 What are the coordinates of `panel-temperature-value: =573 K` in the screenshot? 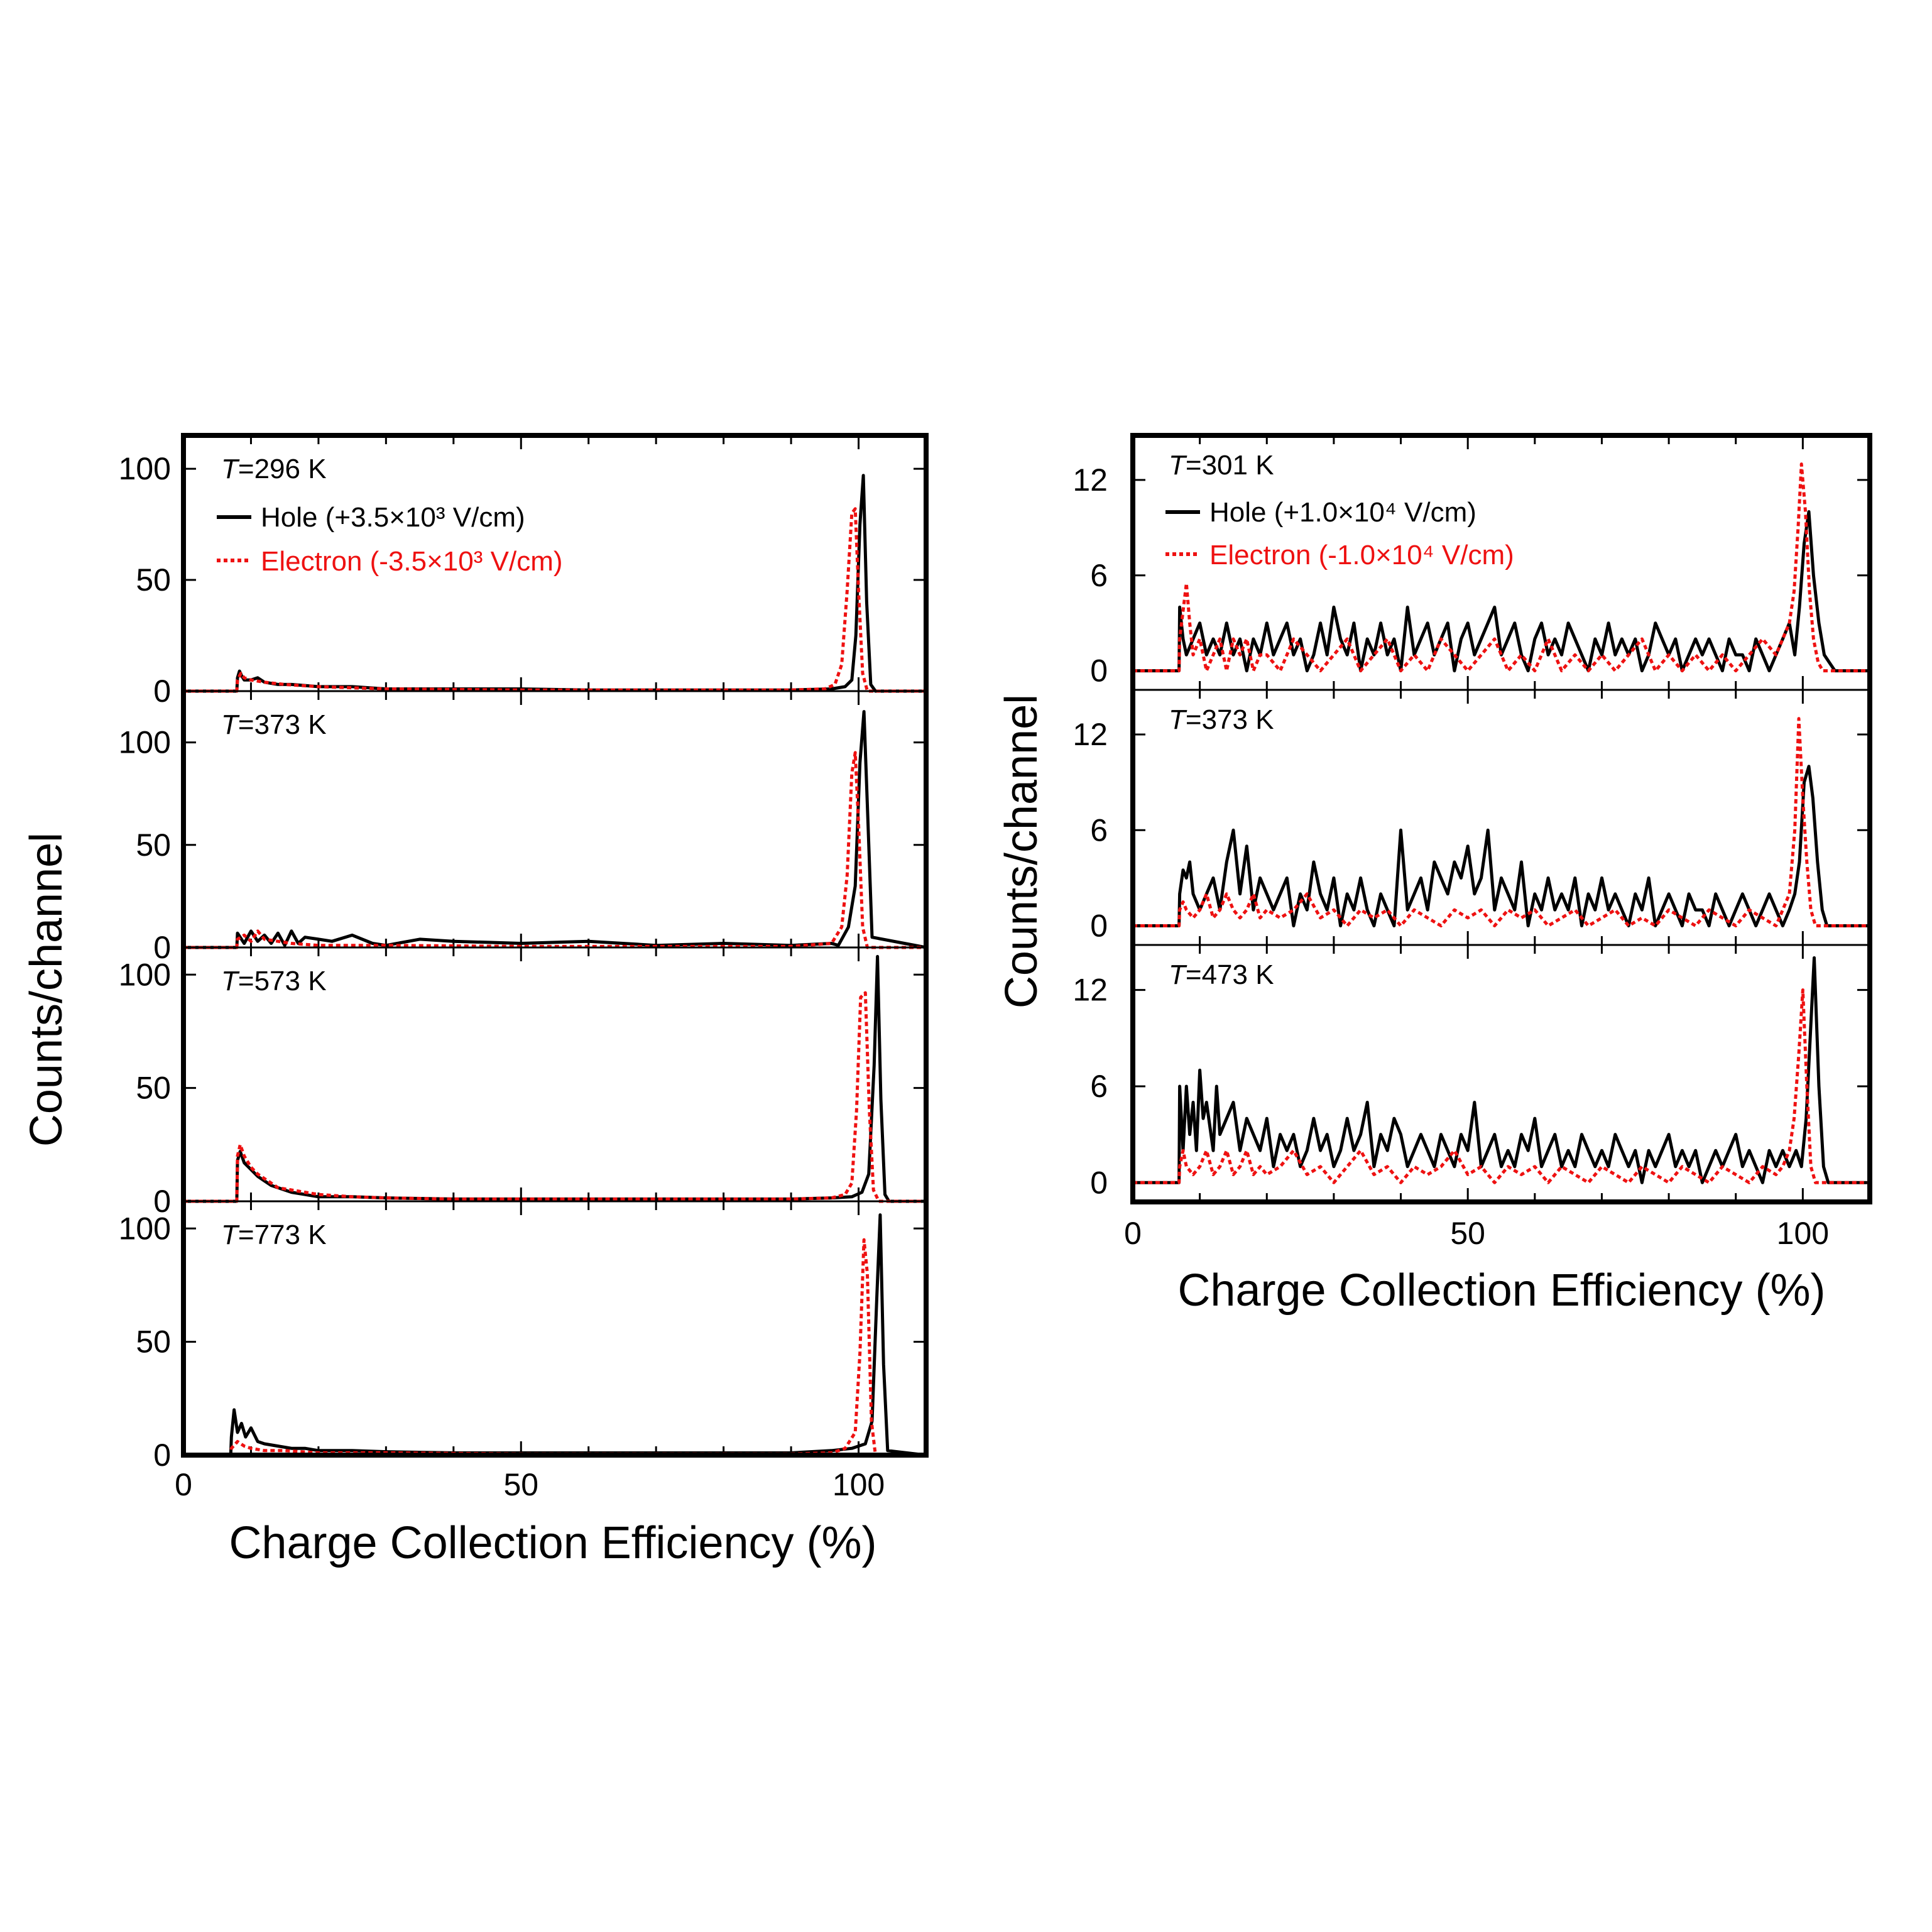 It's located at (282, 981).